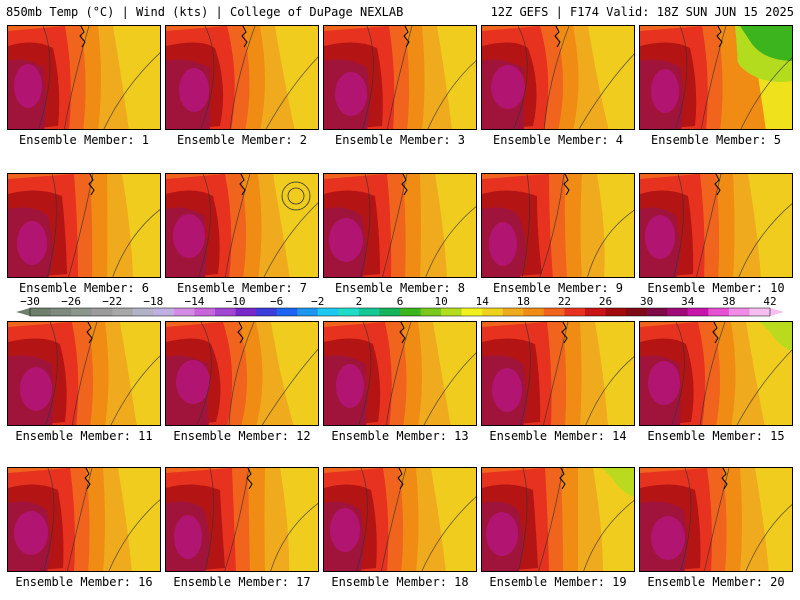 The width and height of the screenshot is (800, 600). What do you see at coordinates (195, 301) in the screenshot?
I see `colorbar-tick-label: −14` at bounding box center [195, 301].